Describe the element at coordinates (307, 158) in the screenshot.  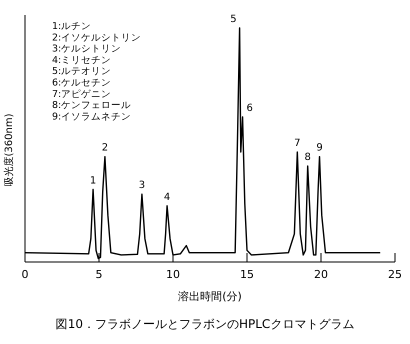
I see `annotation: 8` at that location.